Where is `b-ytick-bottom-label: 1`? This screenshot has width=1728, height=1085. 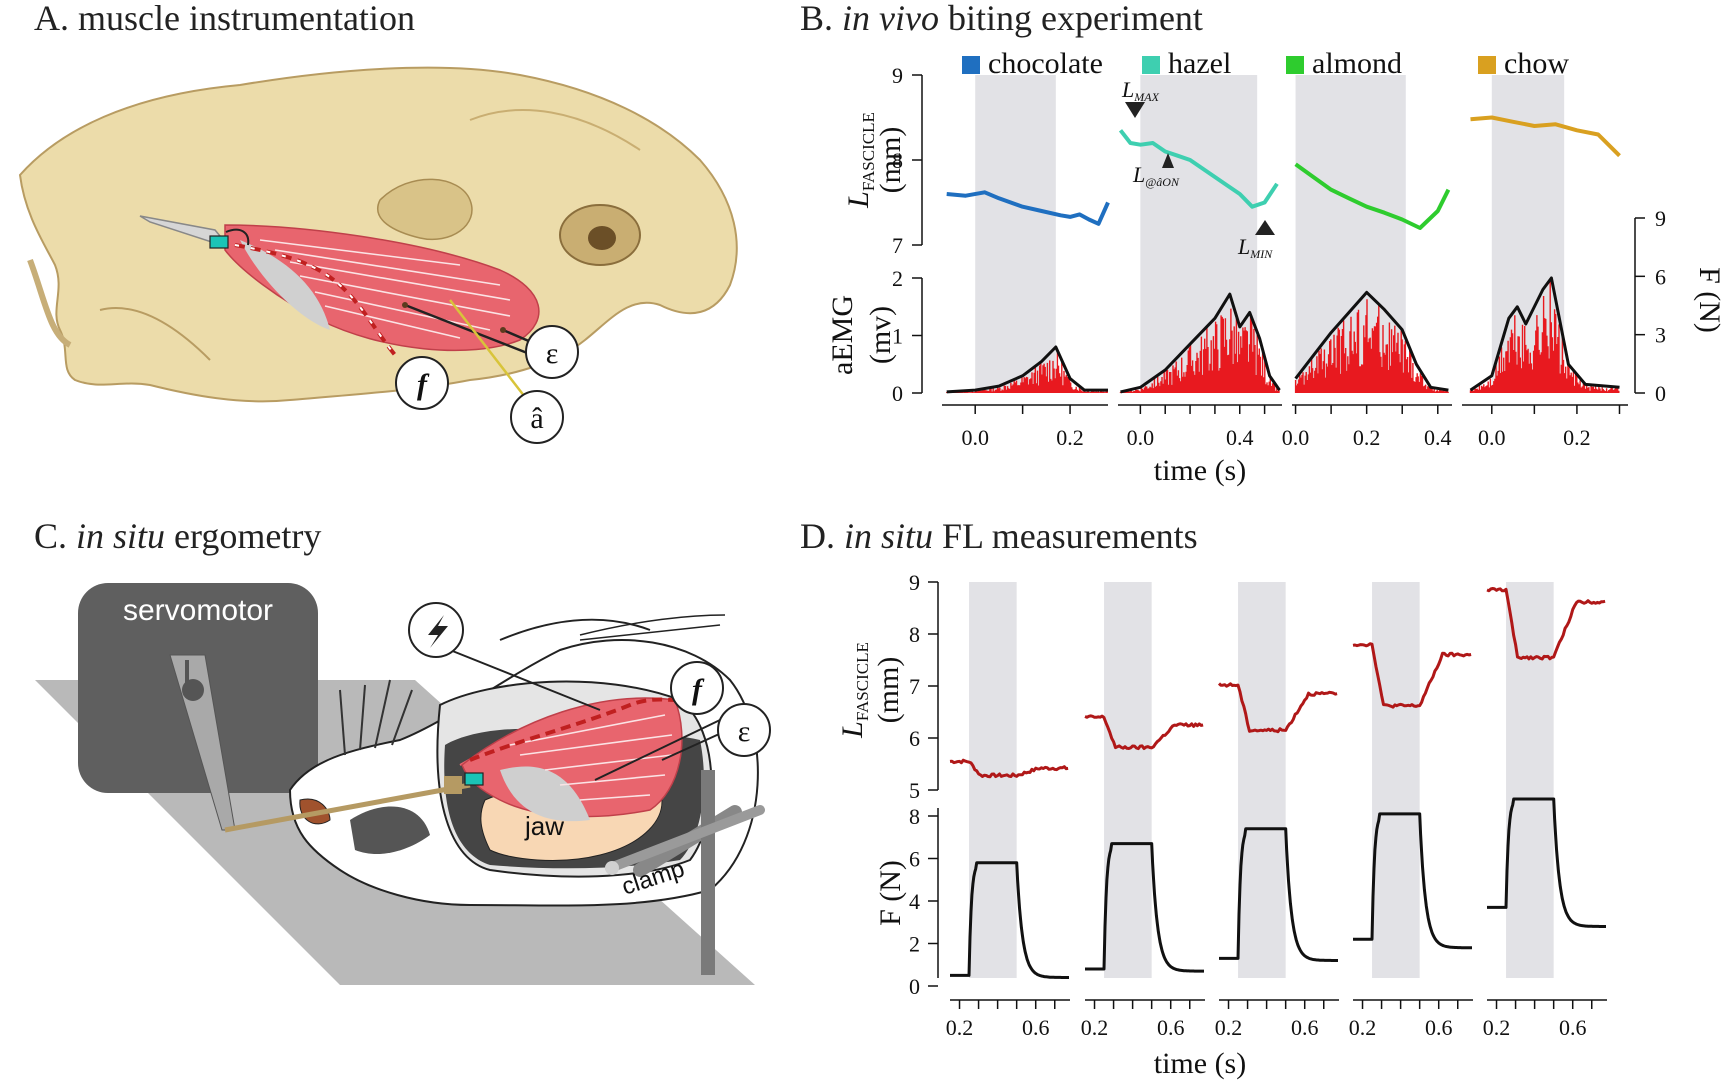 b-ytick-bottom-label: 1 is located at coordinates (897, 336).